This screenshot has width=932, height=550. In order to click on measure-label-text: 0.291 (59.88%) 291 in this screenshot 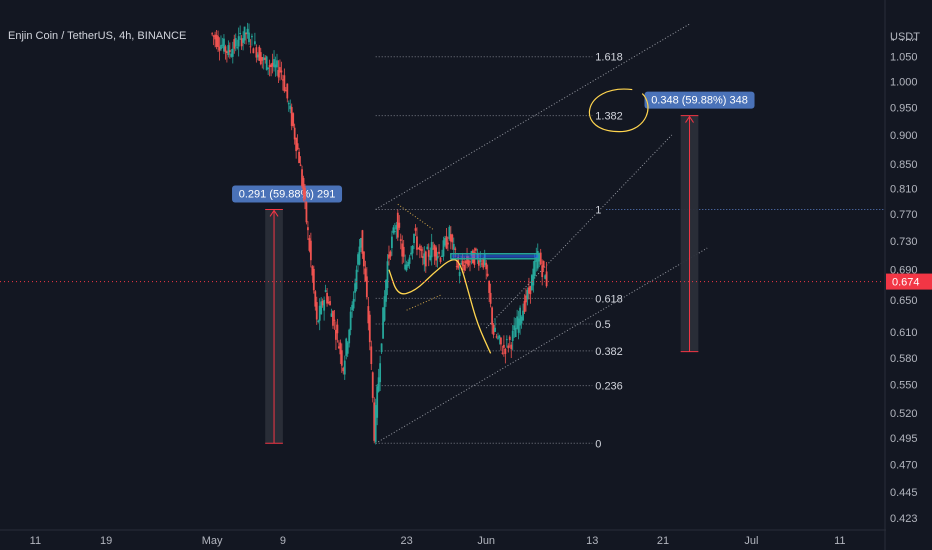, I will do `click(287, 194)`.